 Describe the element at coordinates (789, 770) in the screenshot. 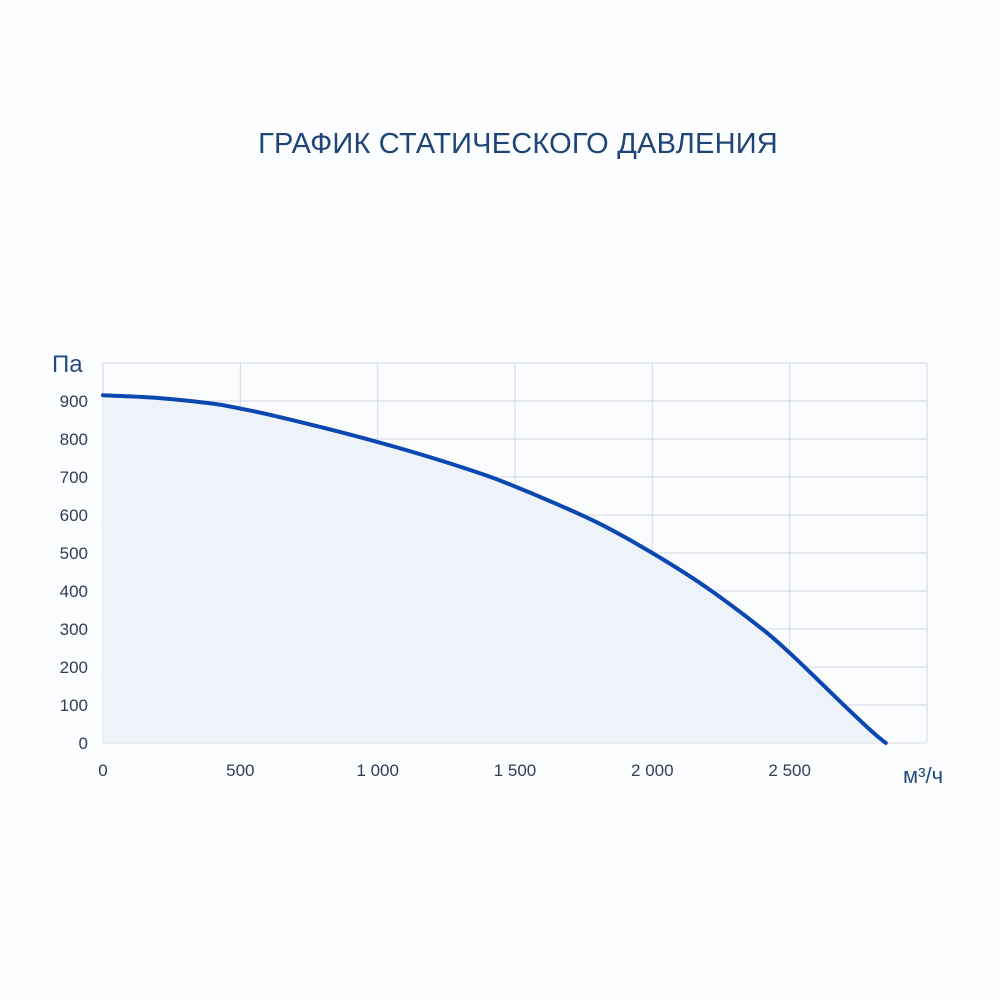

I see `x-tick-label: 2 500` at that location.